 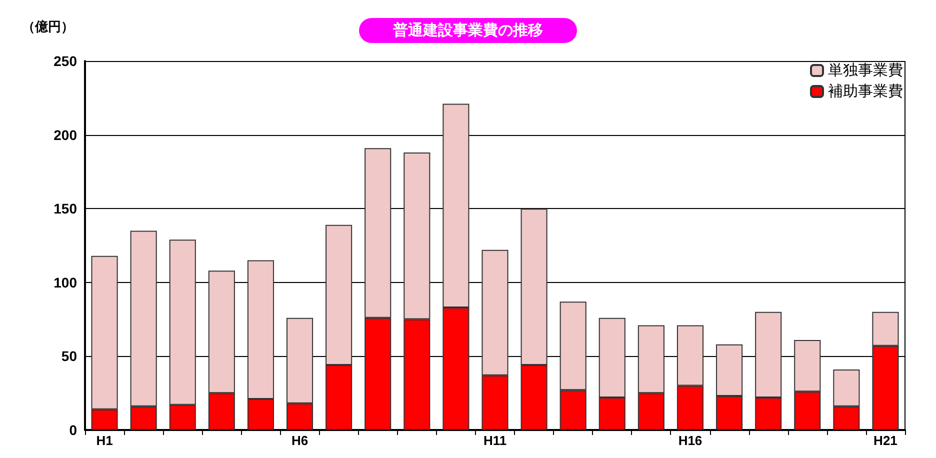 What do you see at coordinates (865, 70) in the screenshot?
I see `legend-label: 単独事業費` at bounding box center [865, 70].